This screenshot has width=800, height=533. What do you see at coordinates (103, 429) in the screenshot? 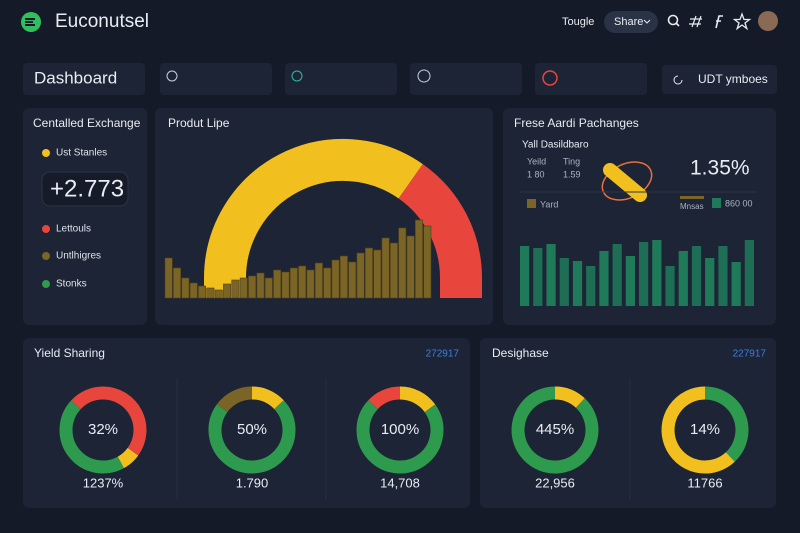
I see `donut-label: 32%` at bounding box center [103, 429].